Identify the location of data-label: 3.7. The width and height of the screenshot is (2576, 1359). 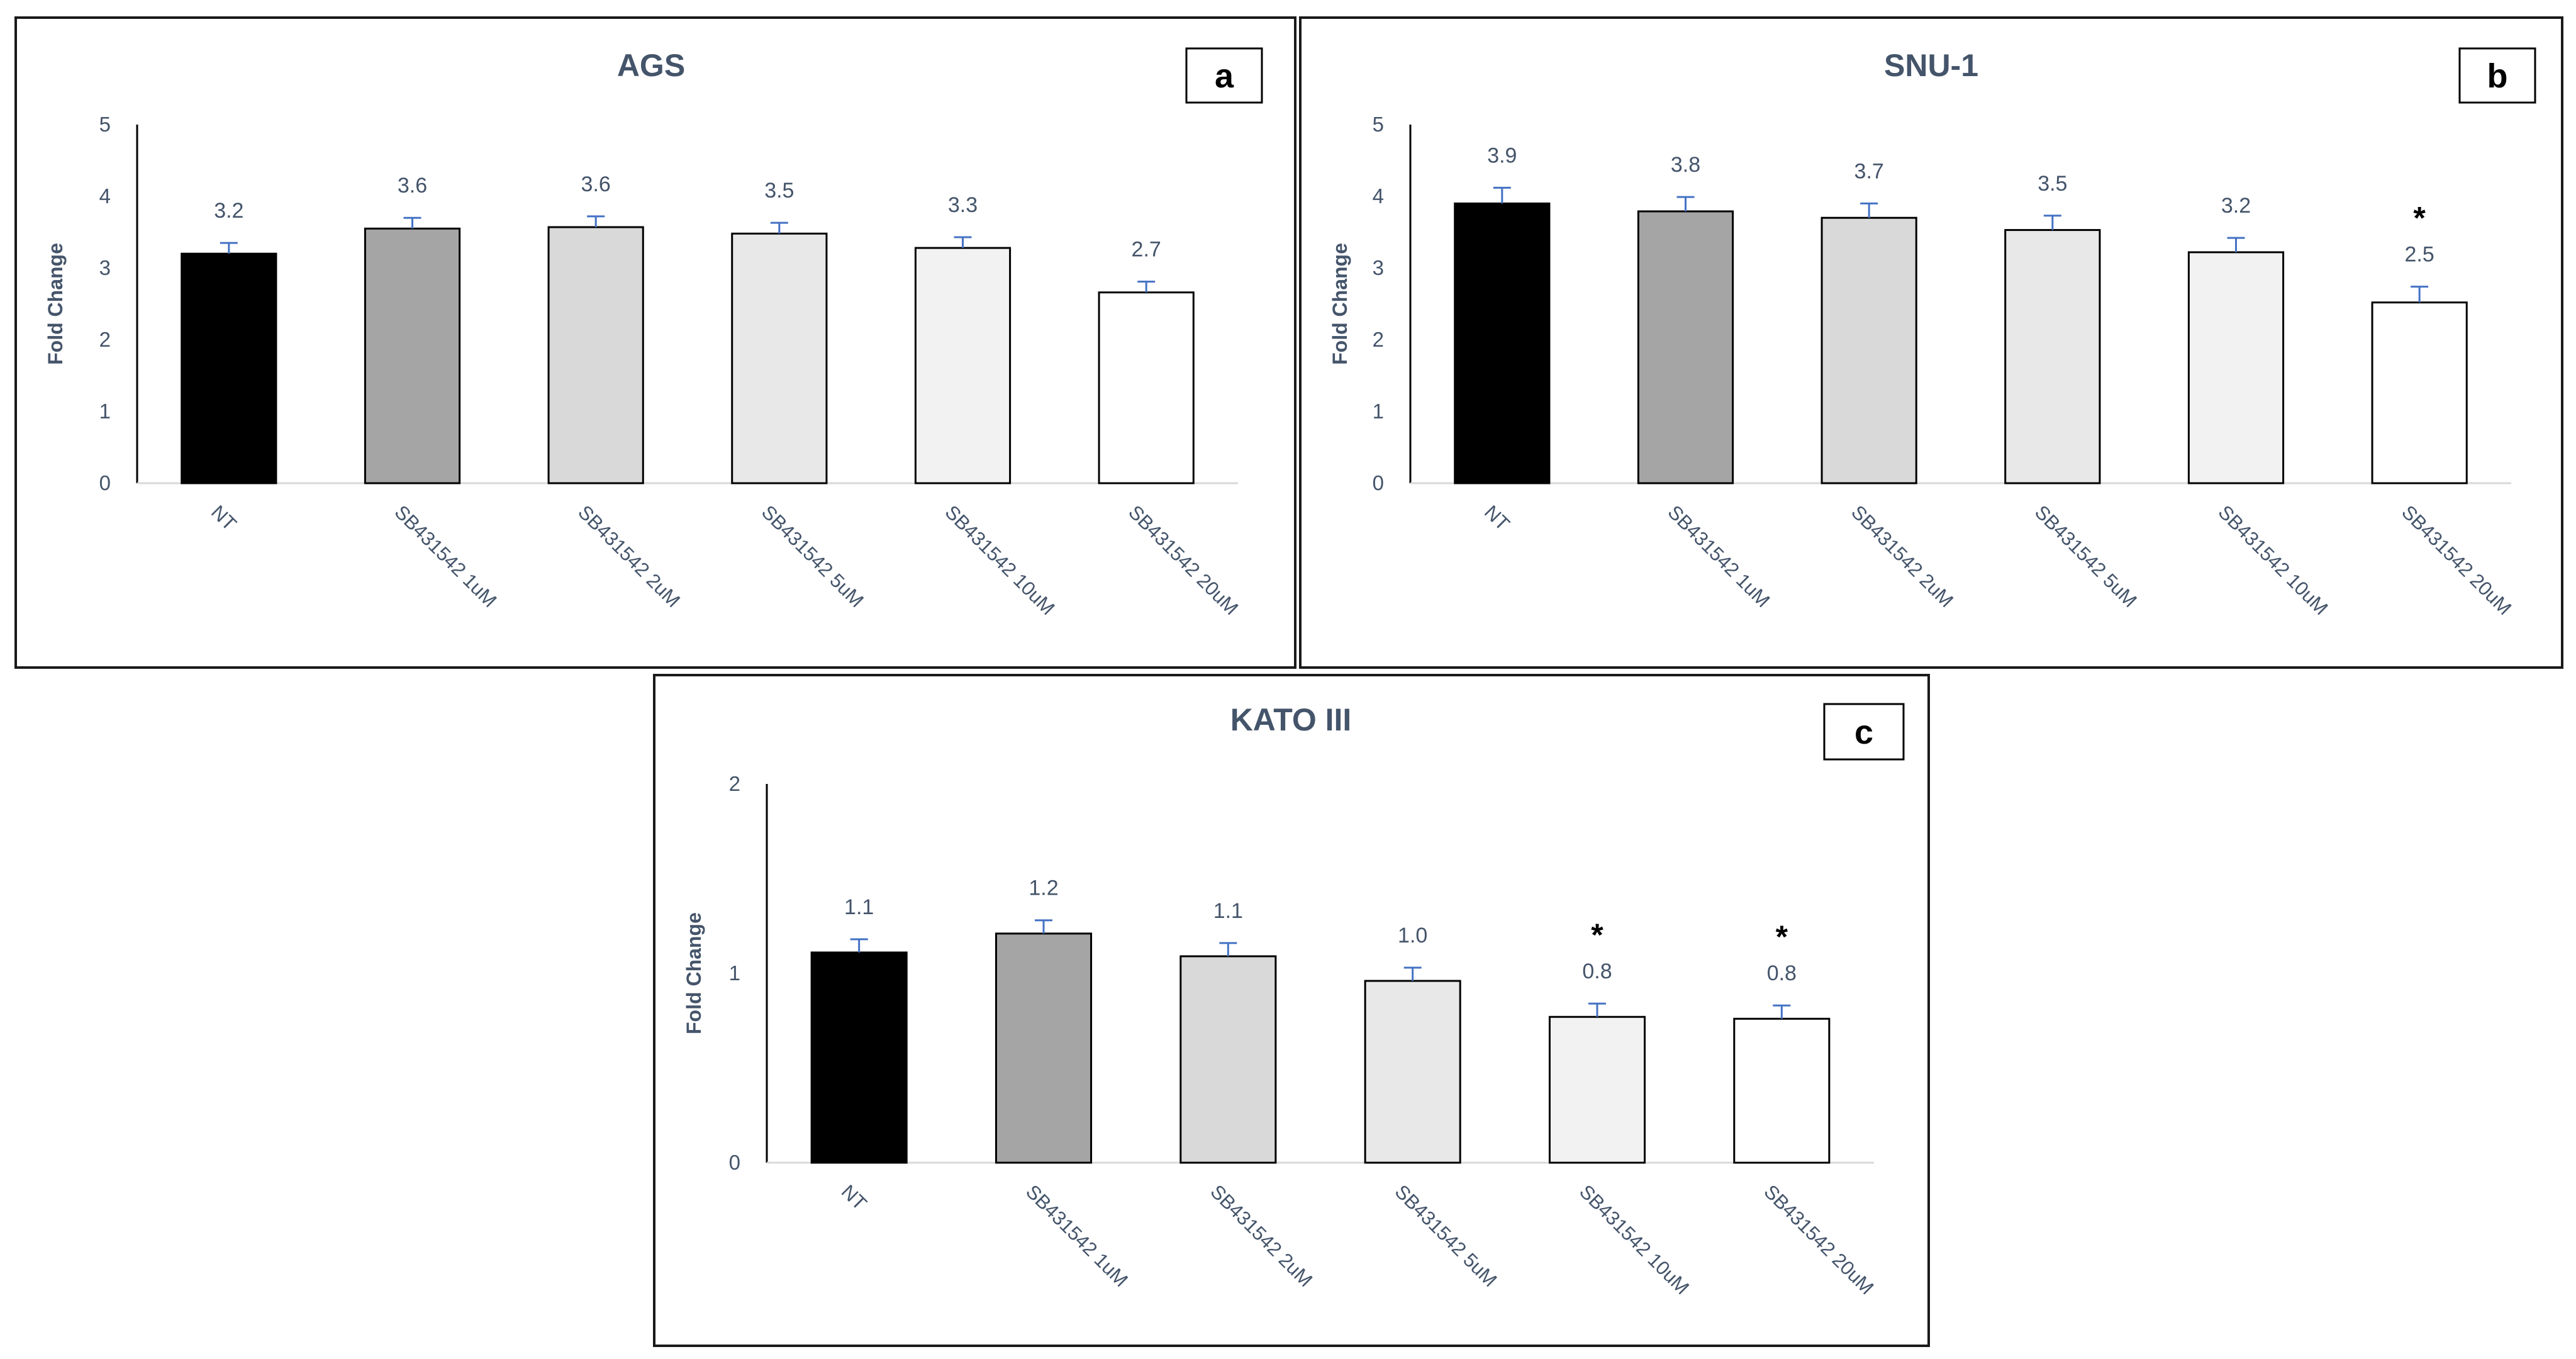
(1869, 171).